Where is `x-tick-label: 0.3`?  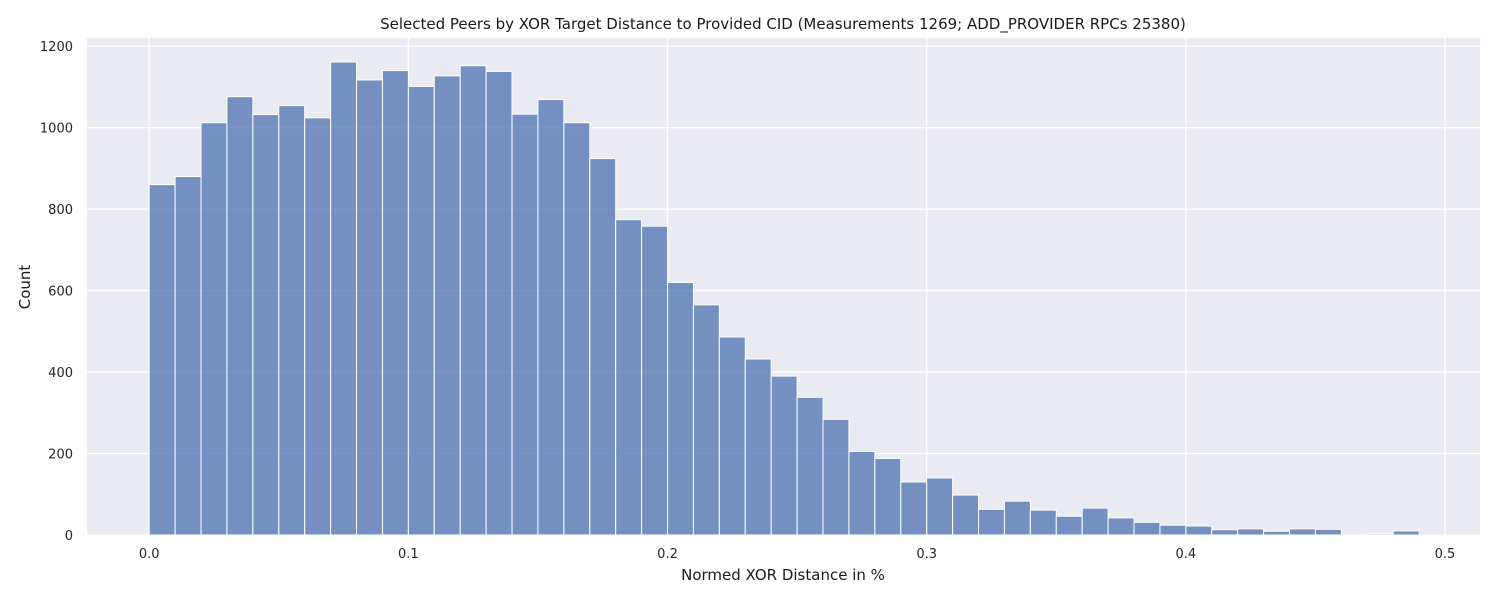
x-tick-label: 0.3 is located at coordinates (926, 554).